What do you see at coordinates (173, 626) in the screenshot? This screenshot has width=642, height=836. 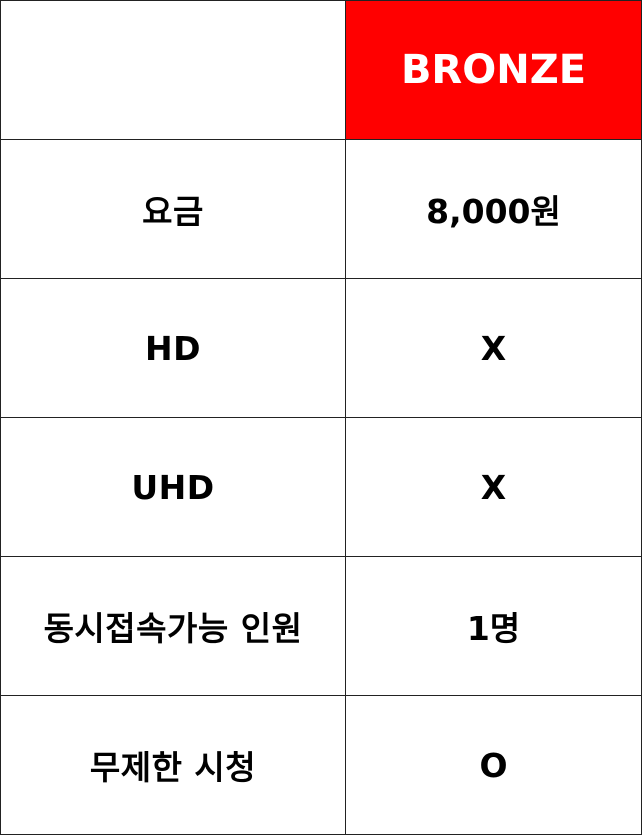 I see `row-label-concurrent-users: 동시접속가능 인원` at bounding box center [173, 626].